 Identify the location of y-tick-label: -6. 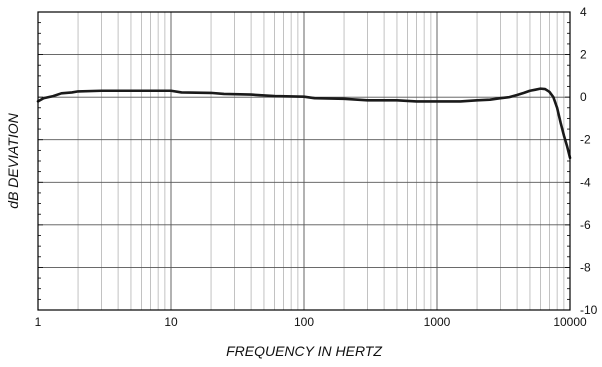
(585, 225).